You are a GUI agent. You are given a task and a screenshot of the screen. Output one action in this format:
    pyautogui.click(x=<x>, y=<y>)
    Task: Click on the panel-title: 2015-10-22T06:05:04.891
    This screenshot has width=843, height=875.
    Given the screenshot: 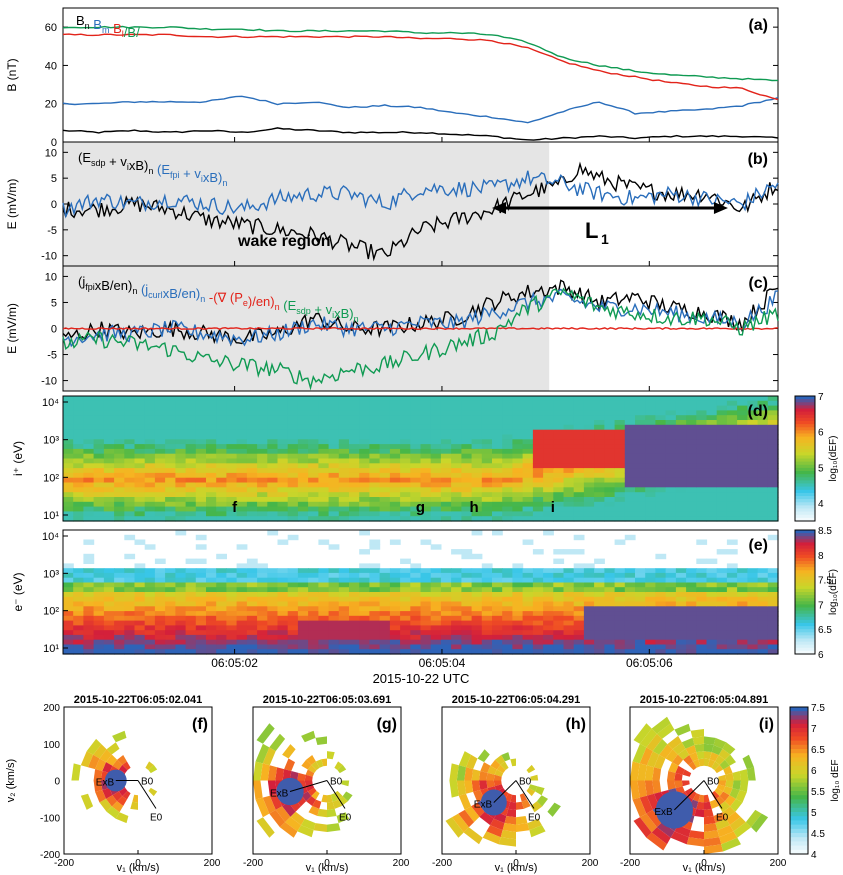 What is the action you would take?
    pyautogui.click(x=704, y=700)
    